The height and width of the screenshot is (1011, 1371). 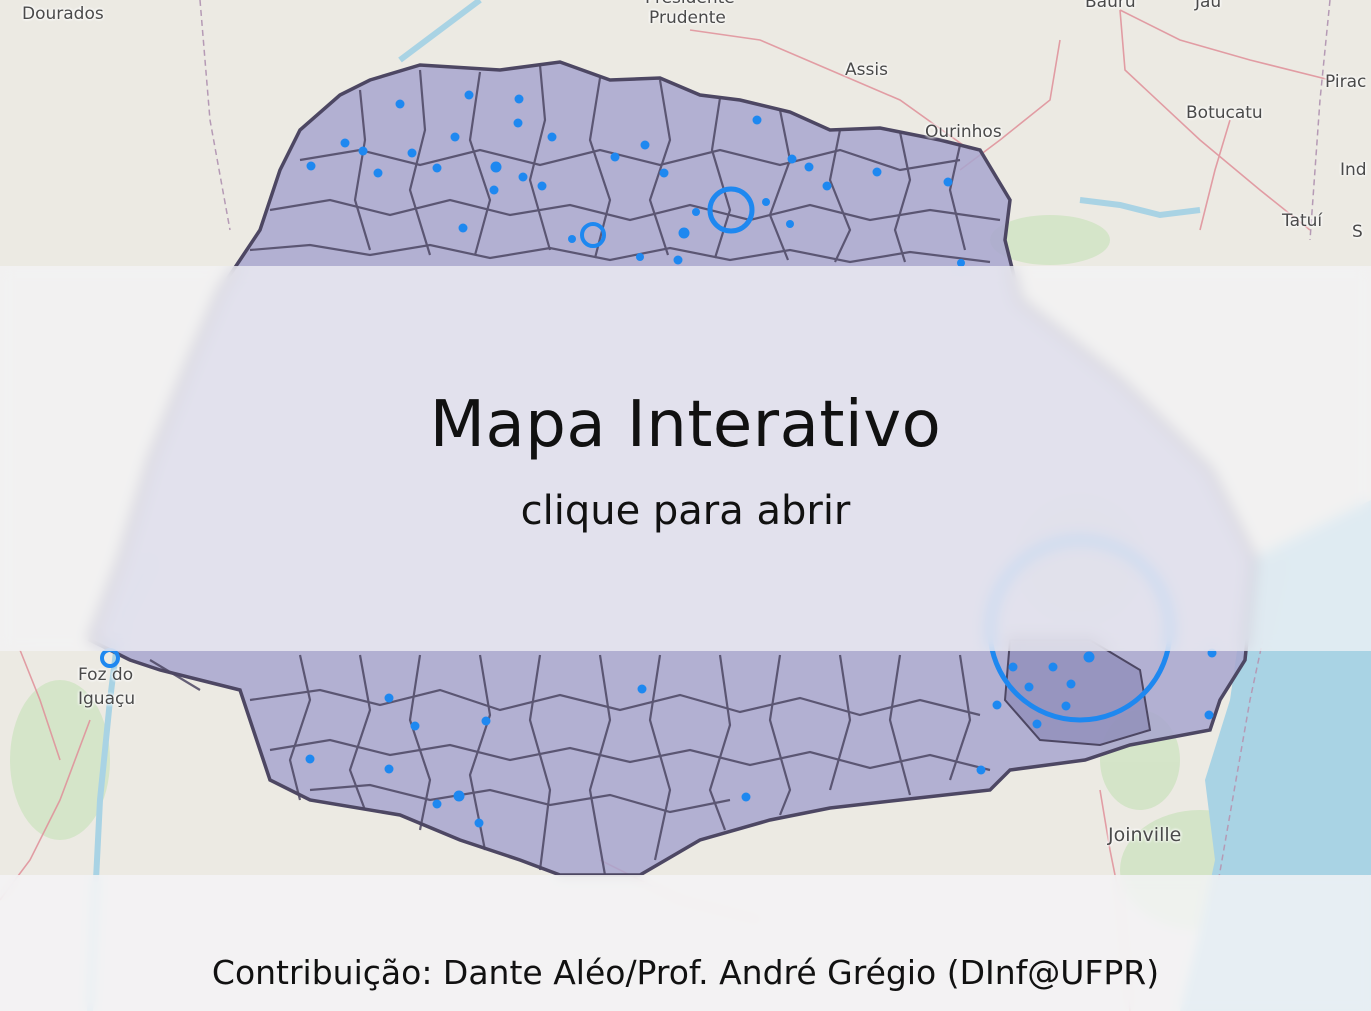 What do you see at coordinates (1353, 170) in the screenshot?
I see `city-label-indaiatuba: Ind` at bounding box center [1353, 170].